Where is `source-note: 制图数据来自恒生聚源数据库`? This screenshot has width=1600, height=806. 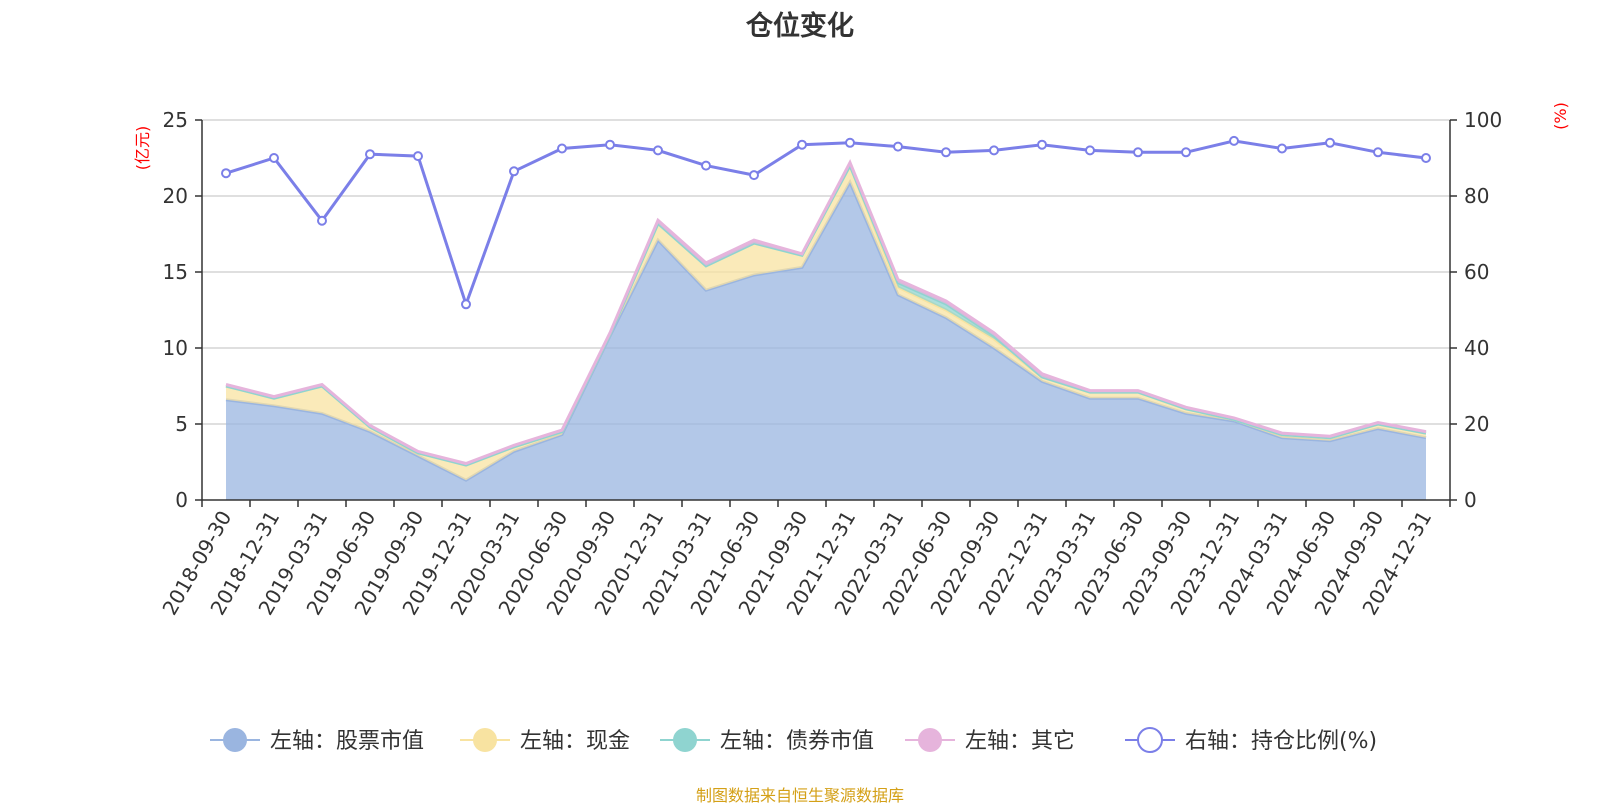
source-note: 制图数据来自恒生聚源数据库 is located at coordinates (799, 795).